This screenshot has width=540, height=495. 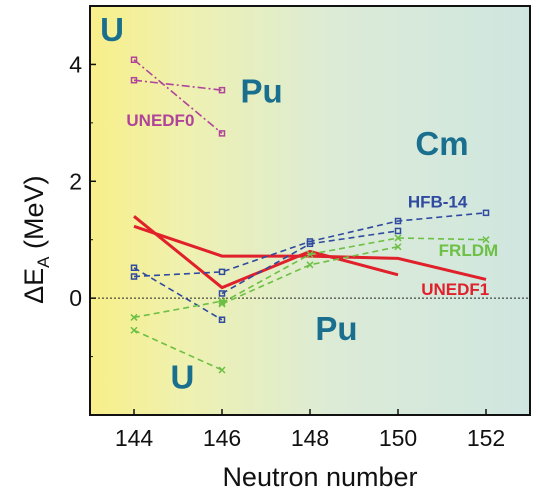 What do you see at coordinates (160, 120) in the screenshot?
I see `model-label: UNEDF0` at bounding box center [160, 120].